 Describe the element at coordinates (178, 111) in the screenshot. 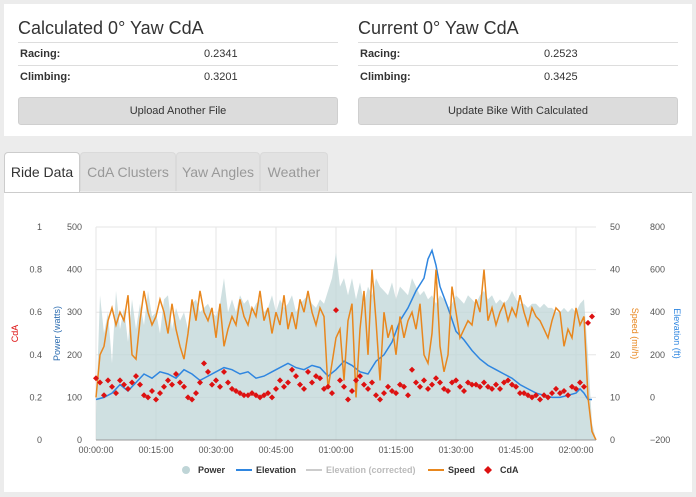

I see `upload-another-file-button: Upload Another File` at that location.